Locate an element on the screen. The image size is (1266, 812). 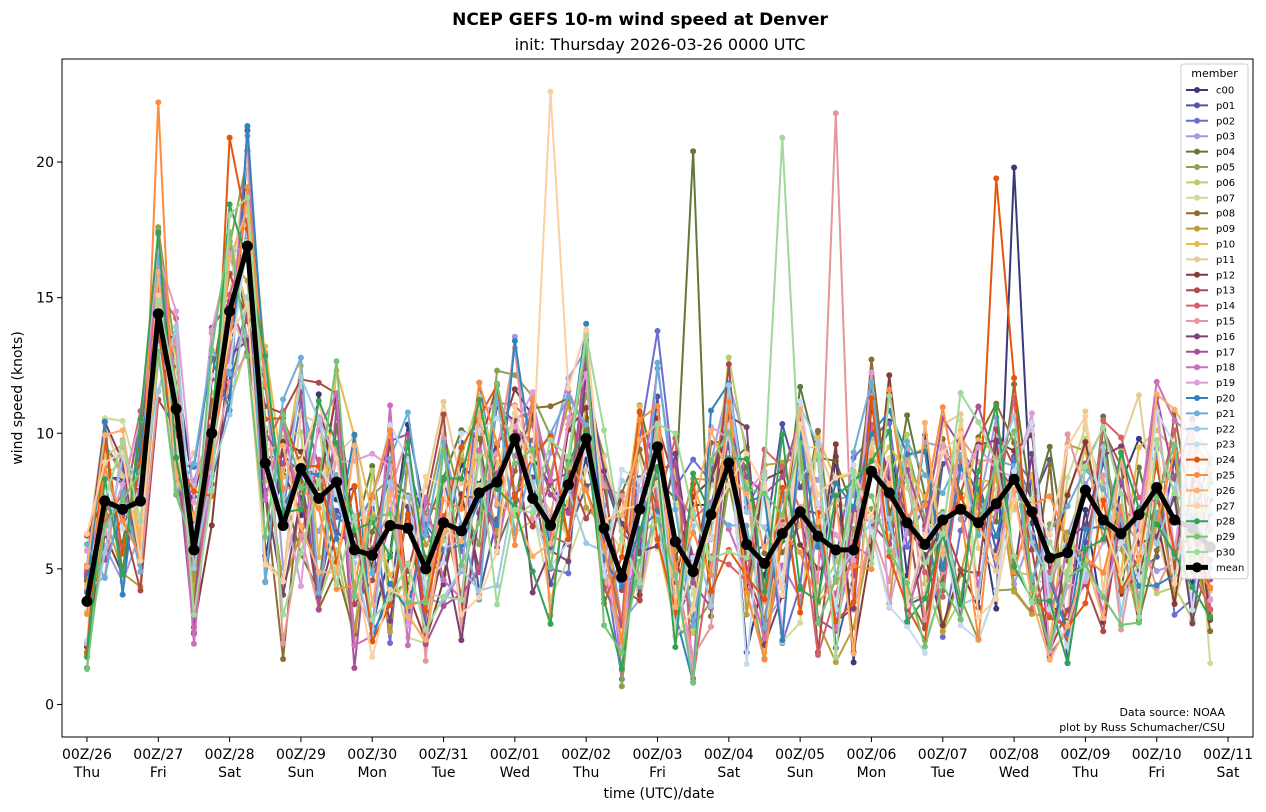
x-tick-day-label: Mon is located at coordinates (872, 773).